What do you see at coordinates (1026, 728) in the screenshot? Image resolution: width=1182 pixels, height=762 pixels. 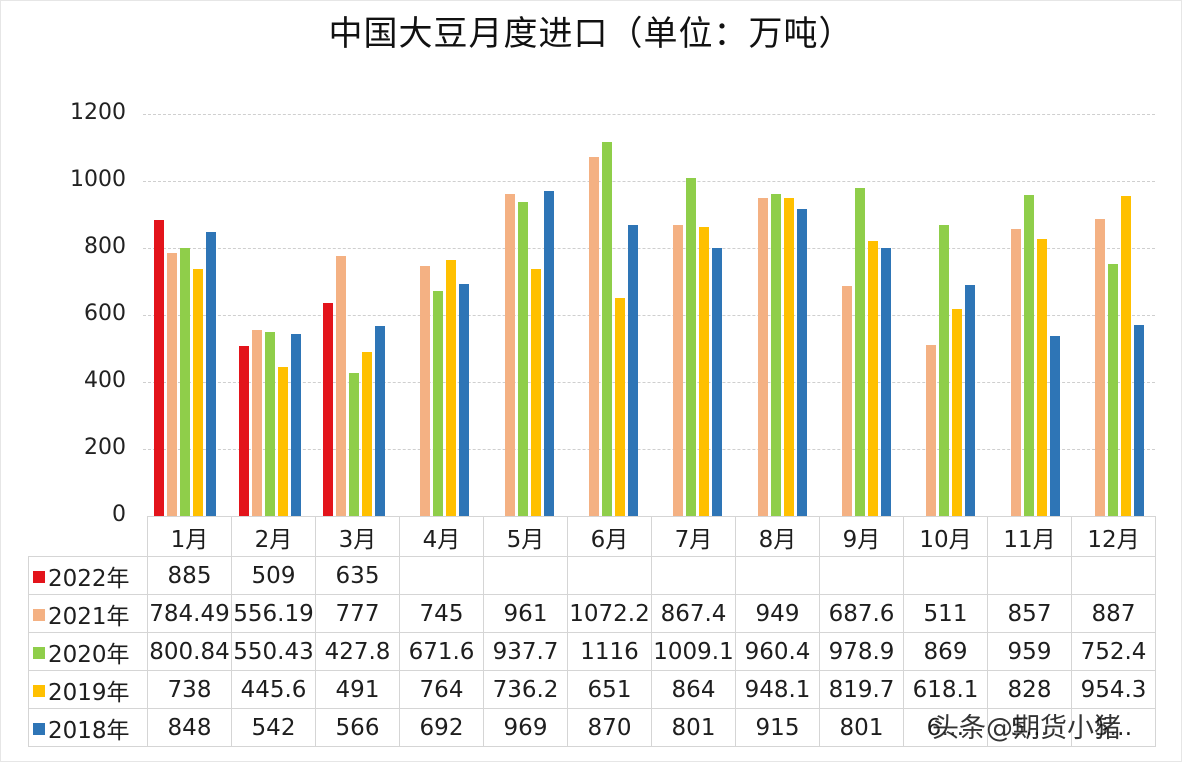 I see `watermark: 头条@期货小猪` at bounding box center [1026, 728].